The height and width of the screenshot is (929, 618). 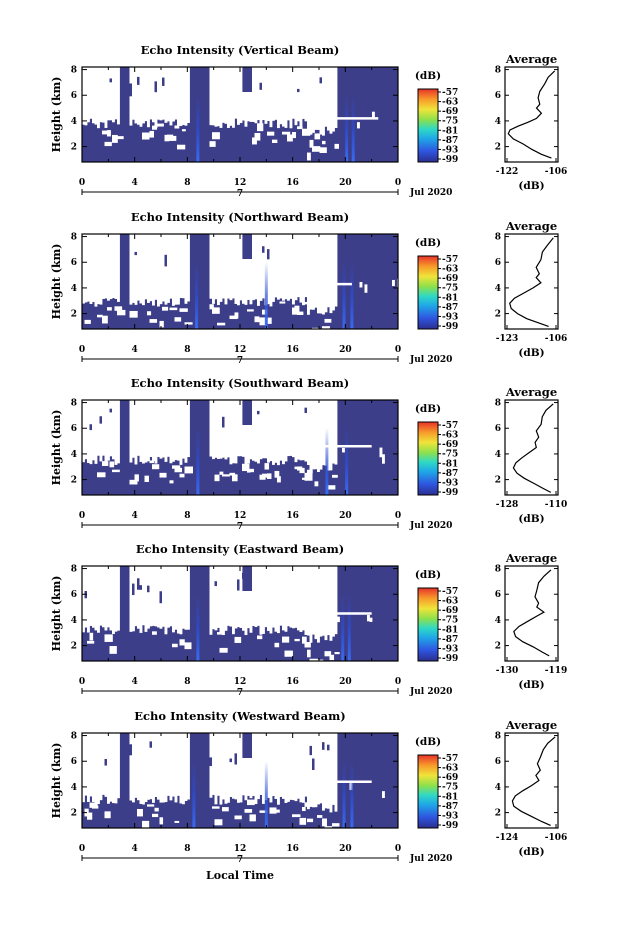 What do you see at coordinates (531, 282) in the screenshot?
I see `average-profile-line` at bounding box center [531, 282].